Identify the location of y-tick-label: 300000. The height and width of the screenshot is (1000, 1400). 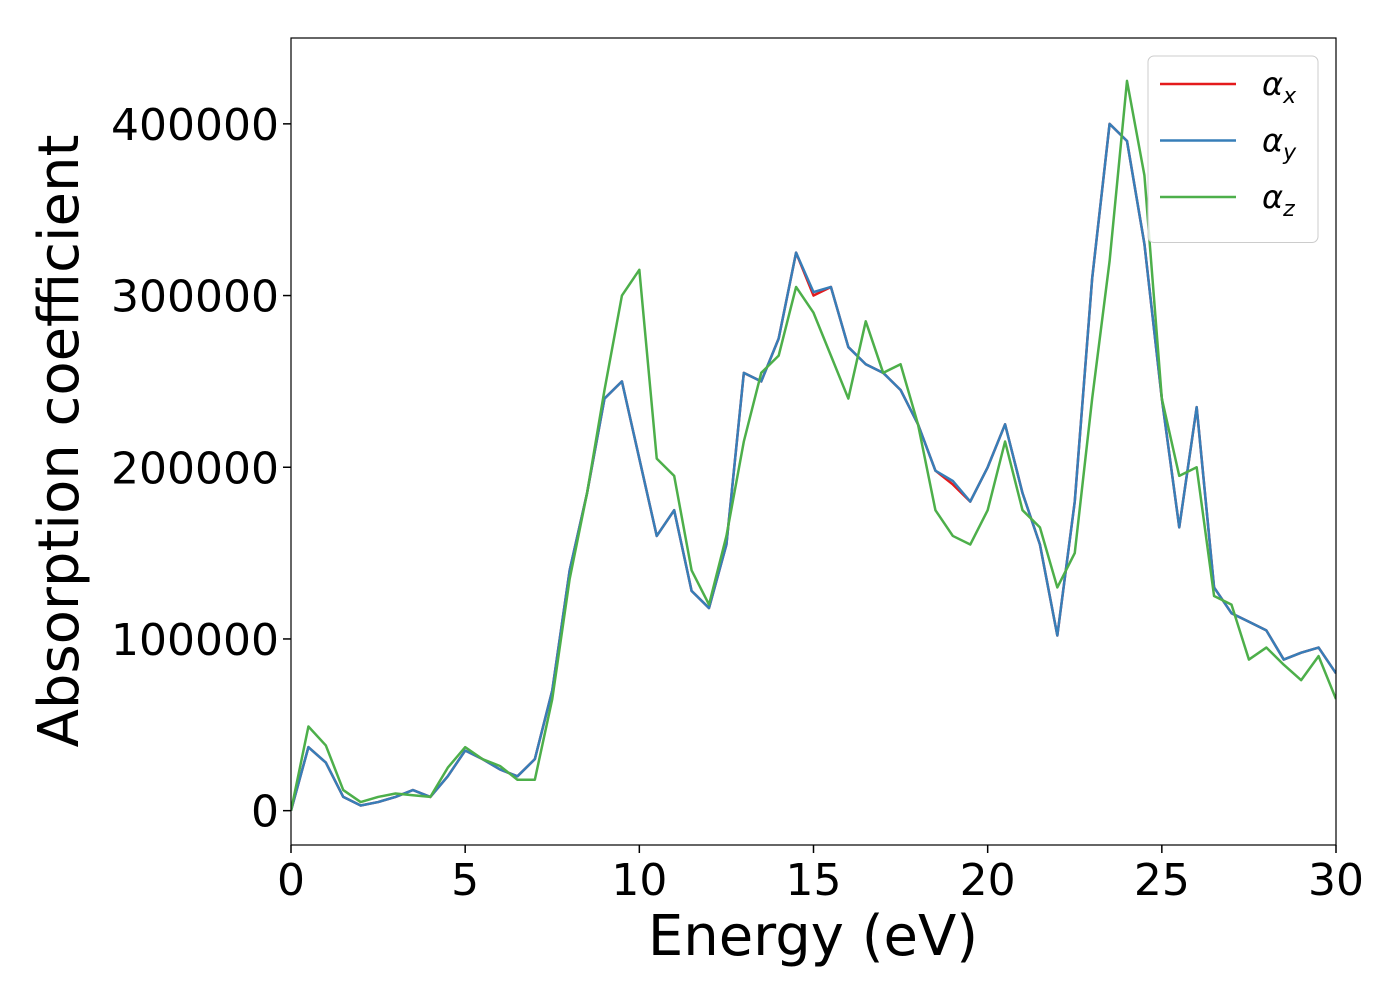
(195, 297).